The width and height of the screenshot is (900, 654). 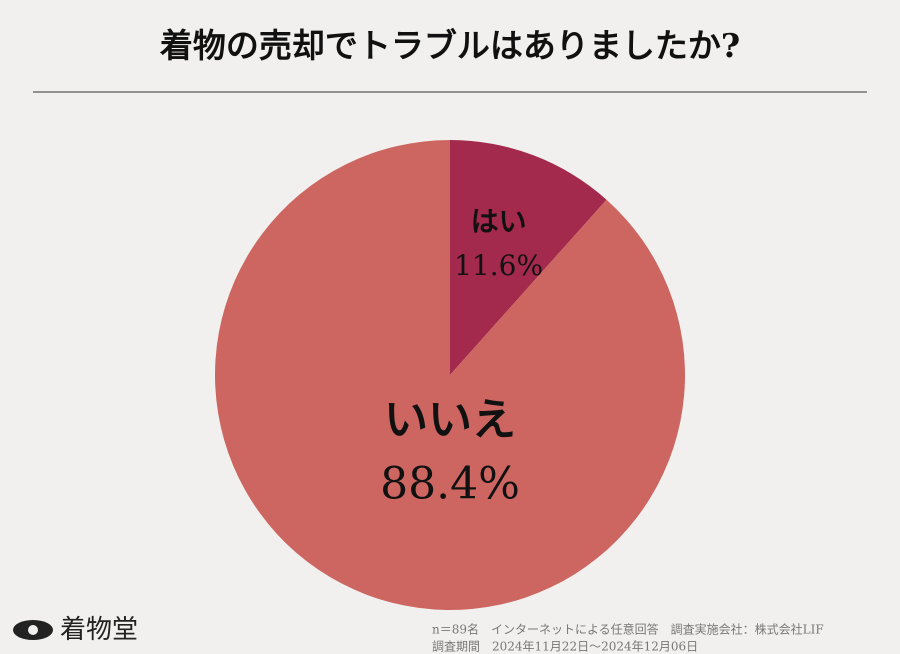 I want to click on pie-slice, so click(x=528, y=257).